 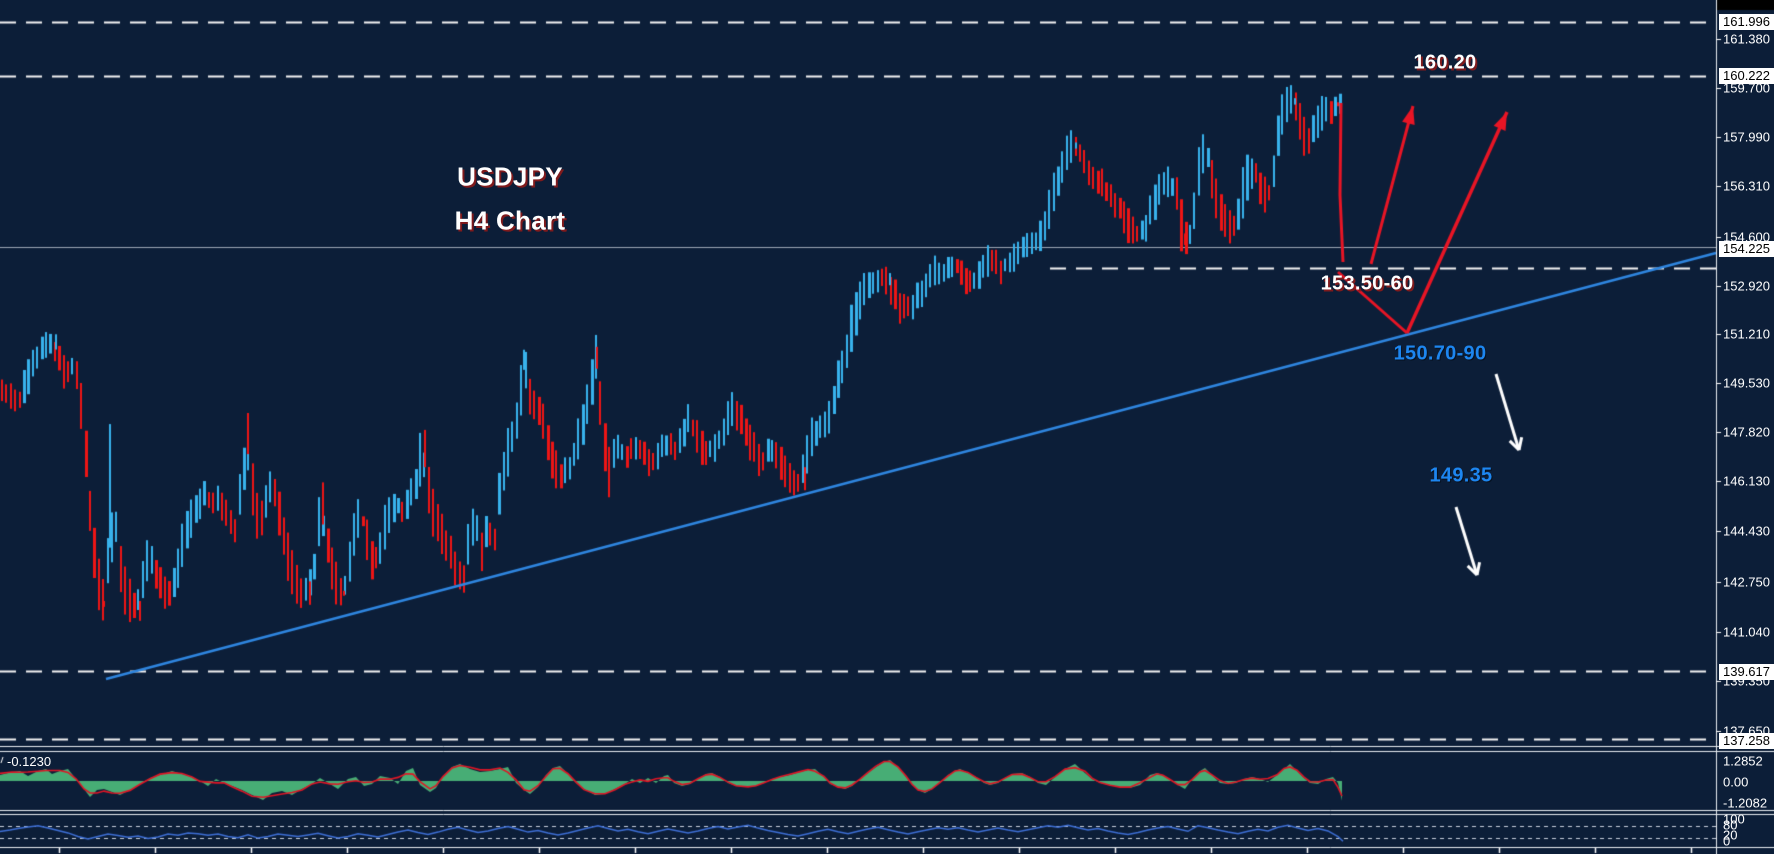 What do you see at coordinates (1746, 22) in the screenshot?
I see `price-level-box: 161.996` at bounding box center [1746, 22].